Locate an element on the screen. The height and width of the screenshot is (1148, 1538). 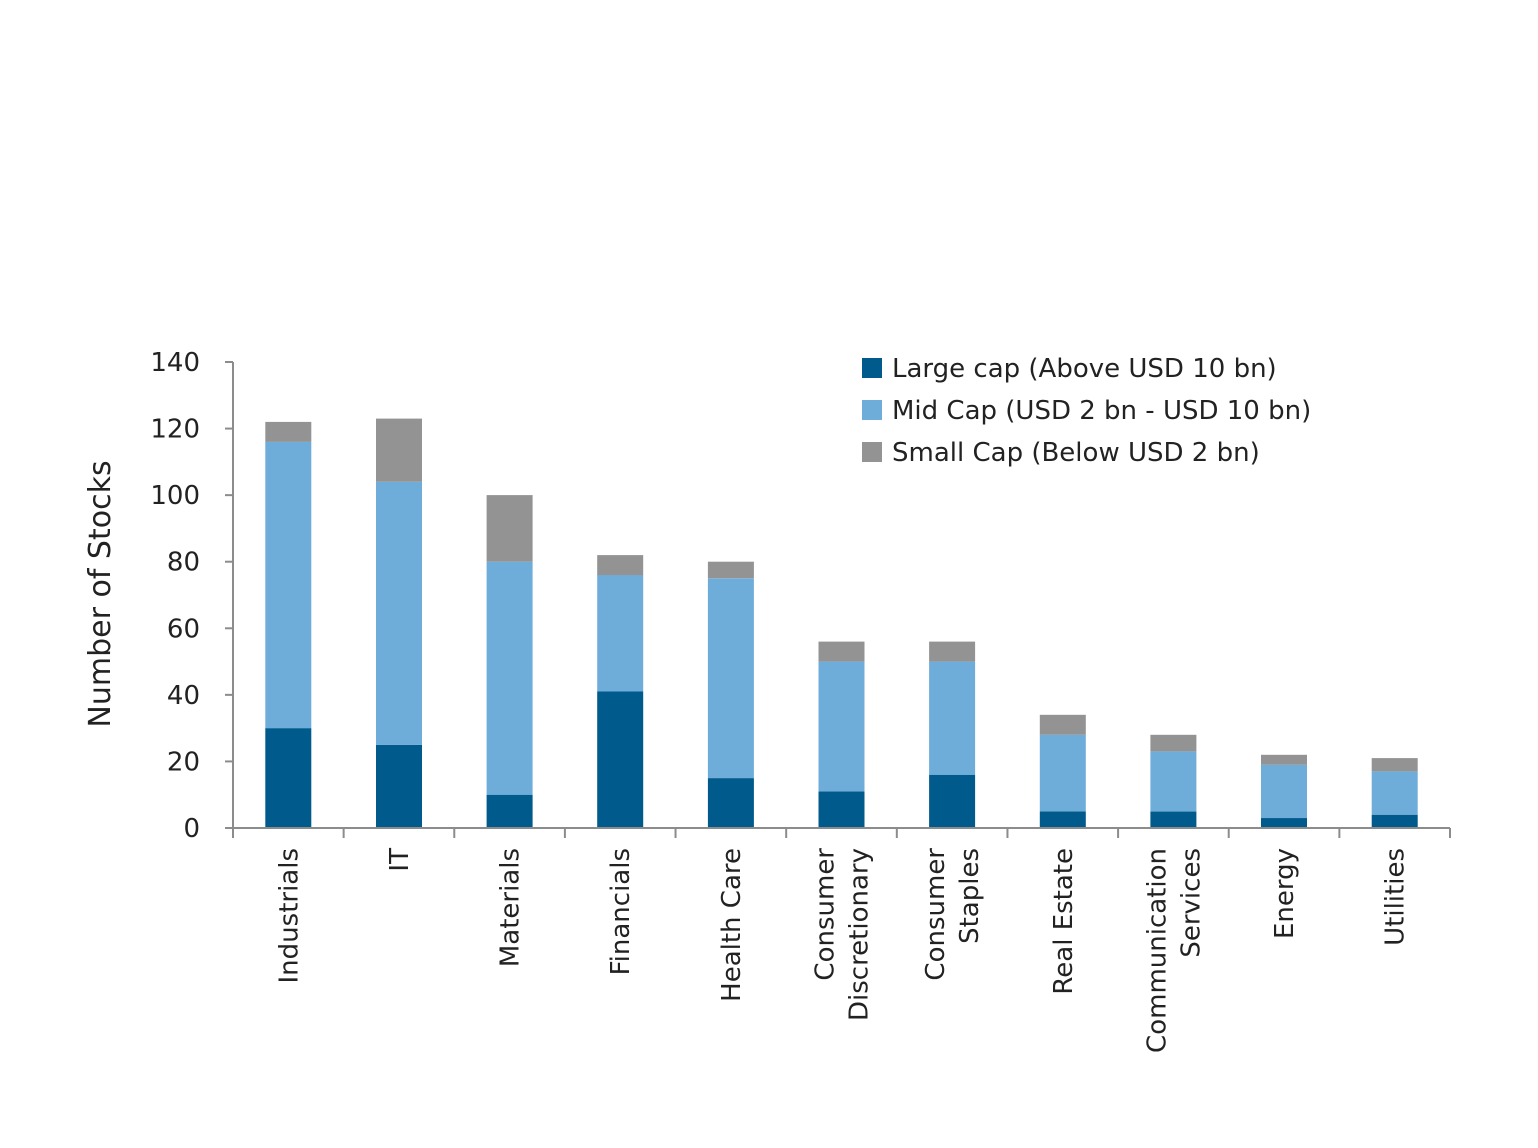
x-category-label: IT is located at coordinates (400, 860).